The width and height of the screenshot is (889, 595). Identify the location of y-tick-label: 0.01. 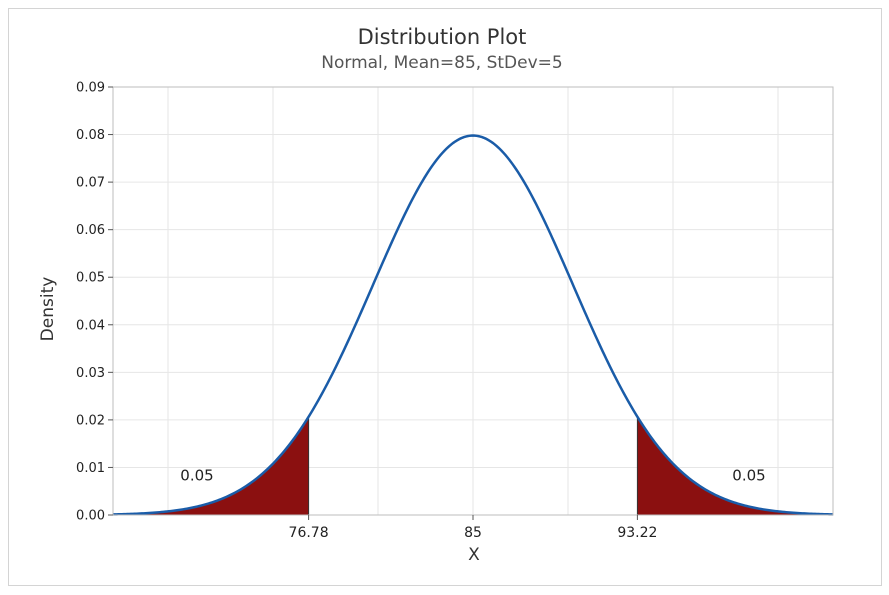
(90, 468).